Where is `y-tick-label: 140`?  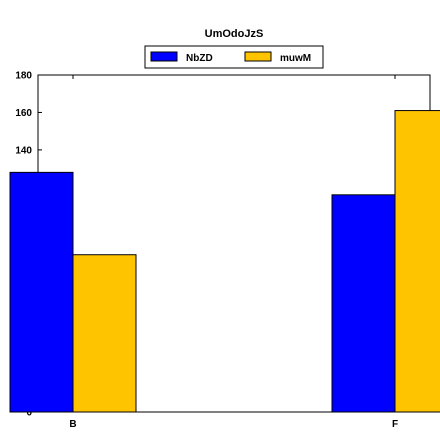 y-tick-label: 140 is located at coordinates (23, 150).